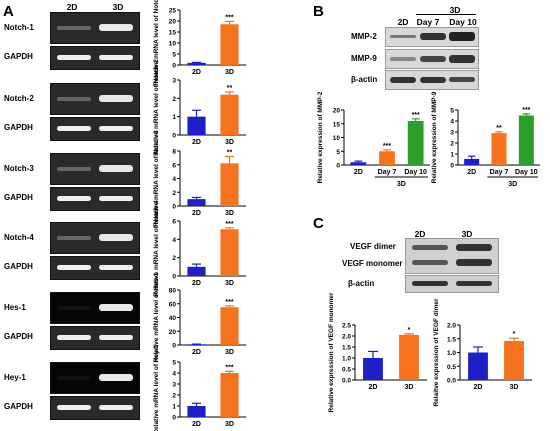 This screenshot has height=431, width=550. Describe the element at coordinates (118, 7) in the screenshot. I see `a-header-3d: 3D` at that location.